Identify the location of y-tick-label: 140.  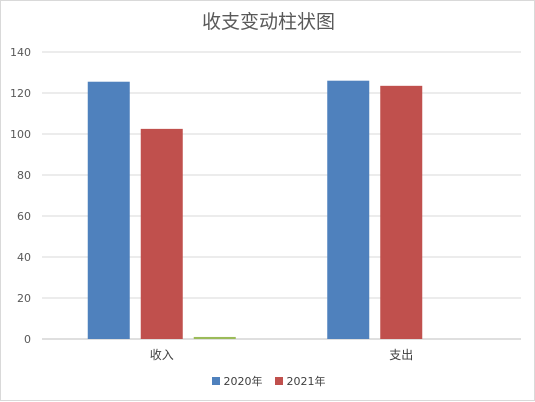
(20, 52).